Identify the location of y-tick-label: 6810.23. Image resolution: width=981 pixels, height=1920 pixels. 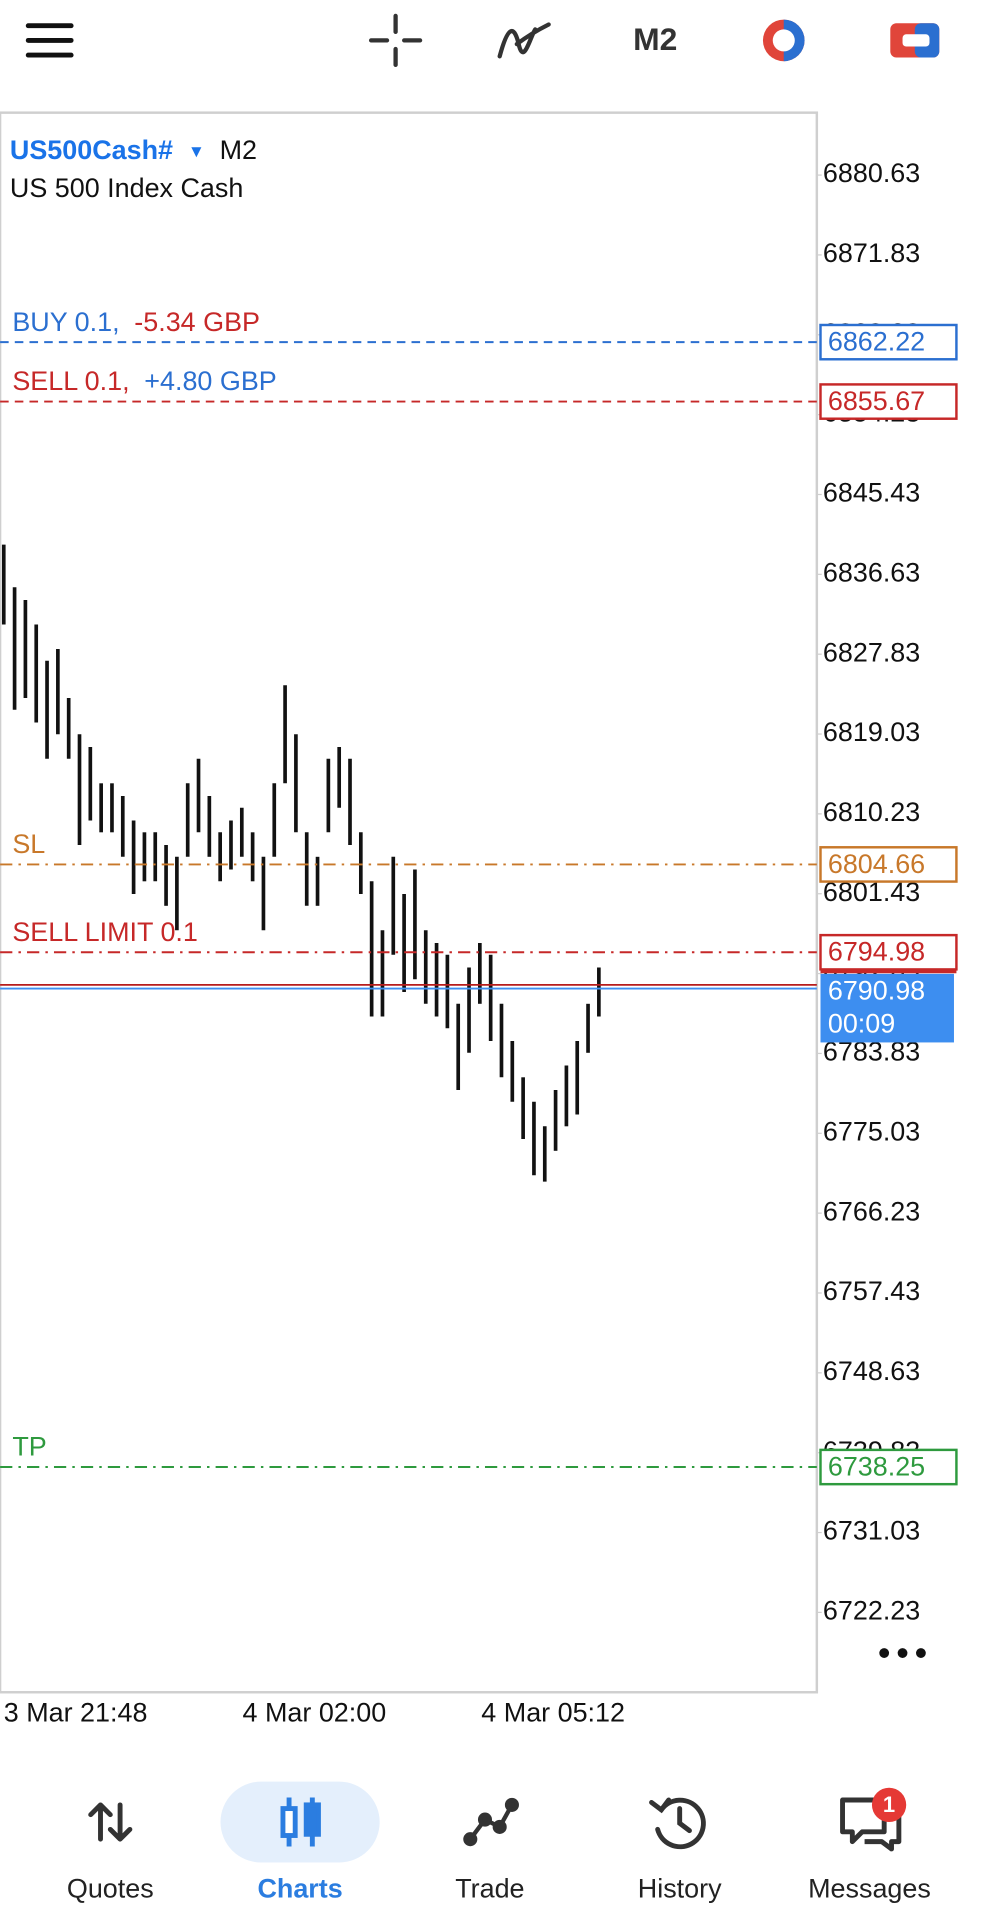
(871, 812).